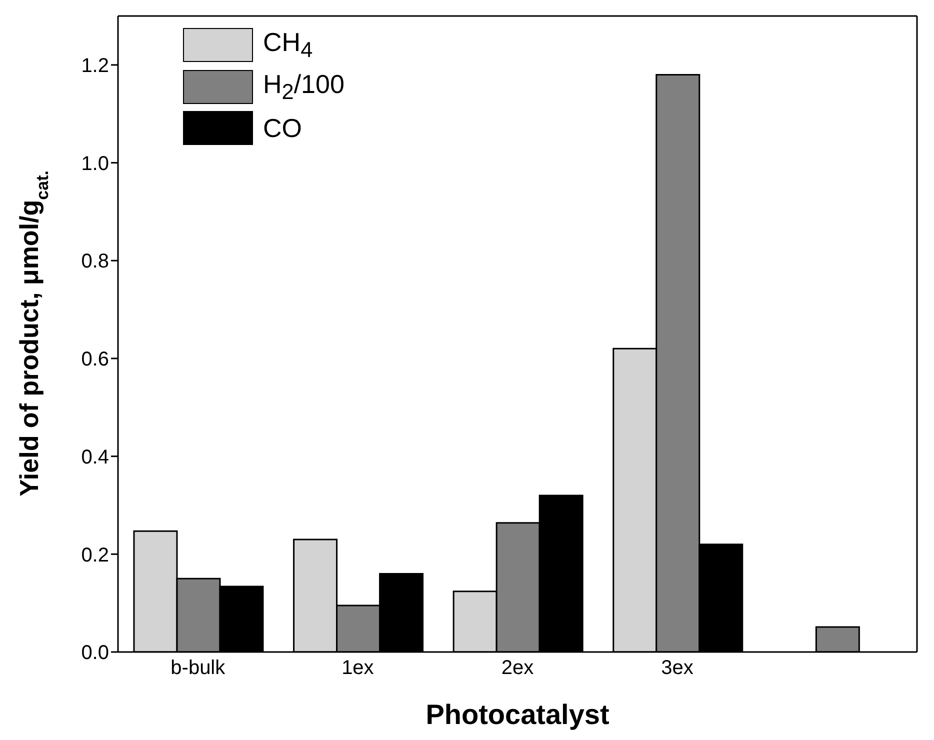 This screenshot has height=740, width=934. Describe the element at coordinates (518, 714) in the screenshot. I see `x-axis-title: Photocatalyst` at that location.